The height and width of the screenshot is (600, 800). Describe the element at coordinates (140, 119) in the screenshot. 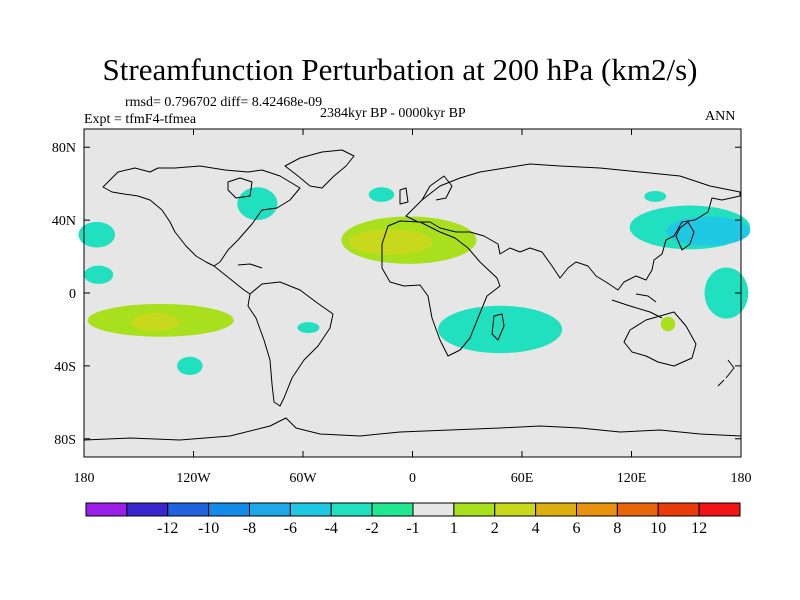

I see `experiment-label: Expt = tfmF4-tfmea` at that location.